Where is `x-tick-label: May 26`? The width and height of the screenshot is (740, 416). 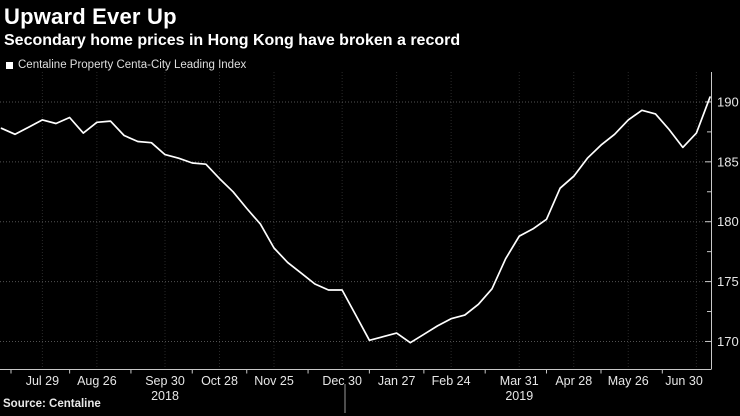 x-tick-label: May 26 is located at coordinates (628, 381).